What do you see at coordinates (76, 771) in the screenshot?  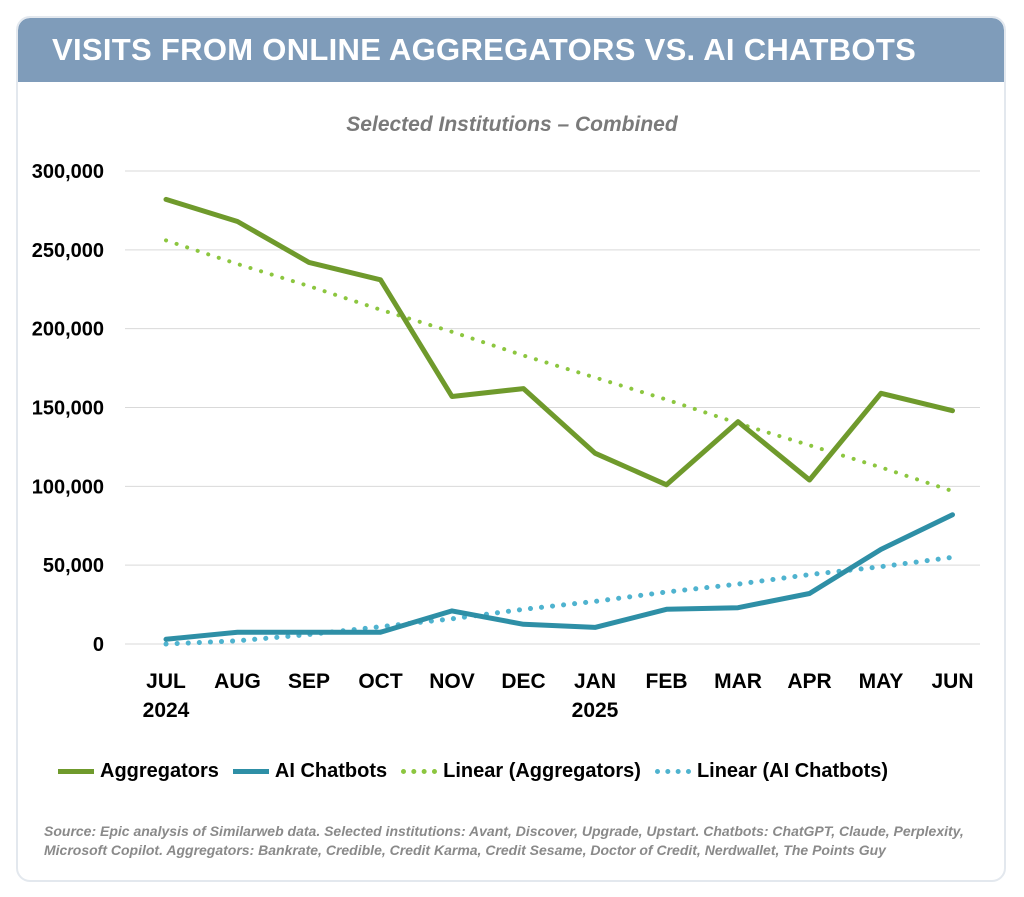 I see `legend-swatch-aggregators` at bounding box center [76, 771].